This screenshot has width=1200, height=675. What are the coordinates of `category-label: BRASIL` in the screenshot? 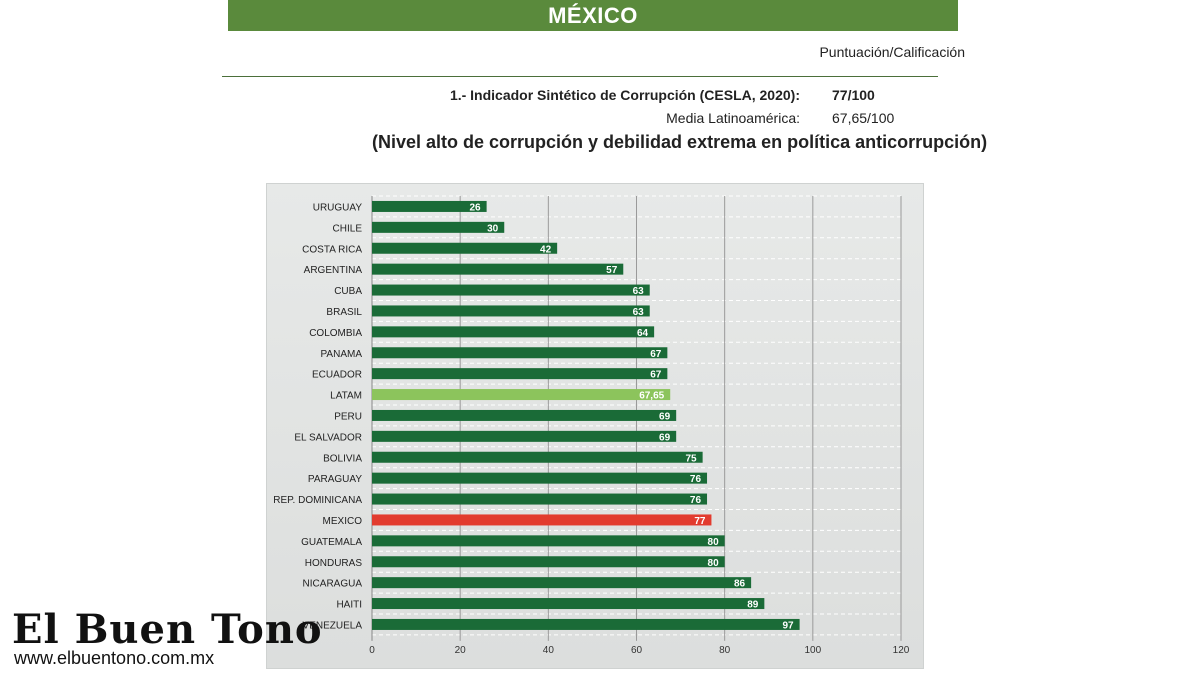 It's located at (344, 312).